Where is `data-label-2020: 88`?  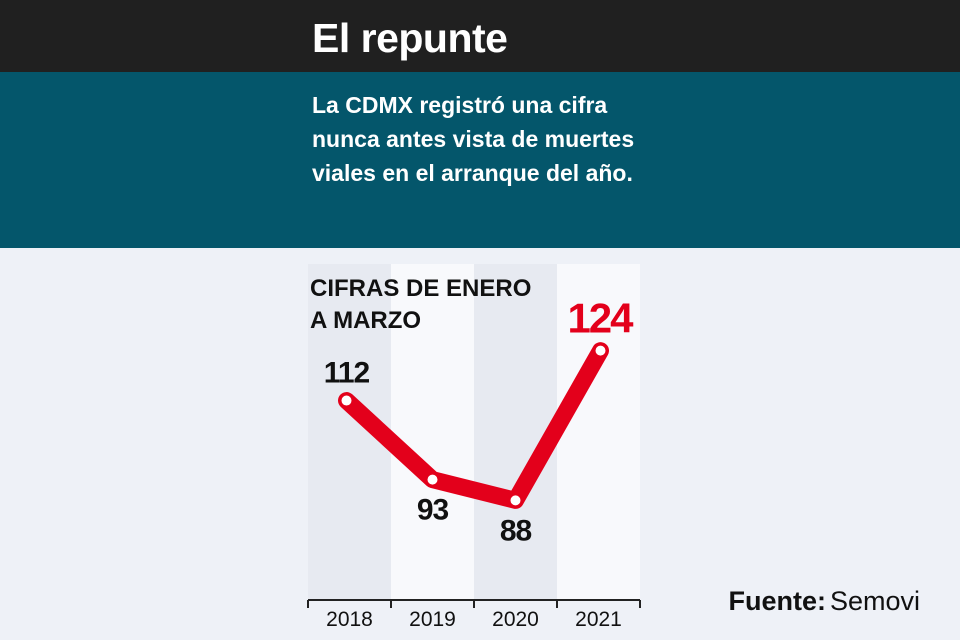
data-label-2020: 88 is located at coordinates (516, 530).